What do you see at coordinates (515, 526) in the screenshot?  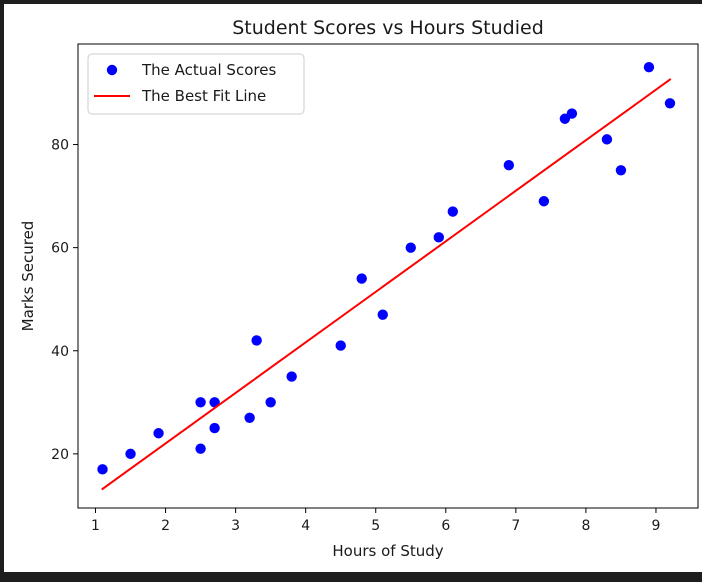 I see `x-tick-label-7: 7` at bounding box center [515, 526].